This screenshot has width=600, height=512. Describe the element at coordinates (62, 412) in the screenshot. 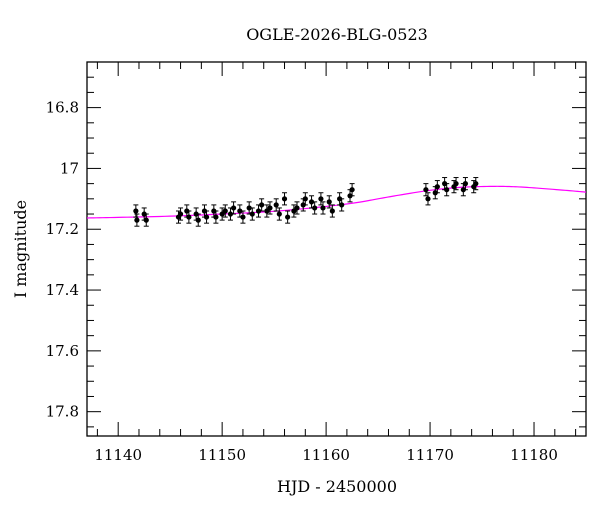

I see `y-tick-label: 17.8` at that location.